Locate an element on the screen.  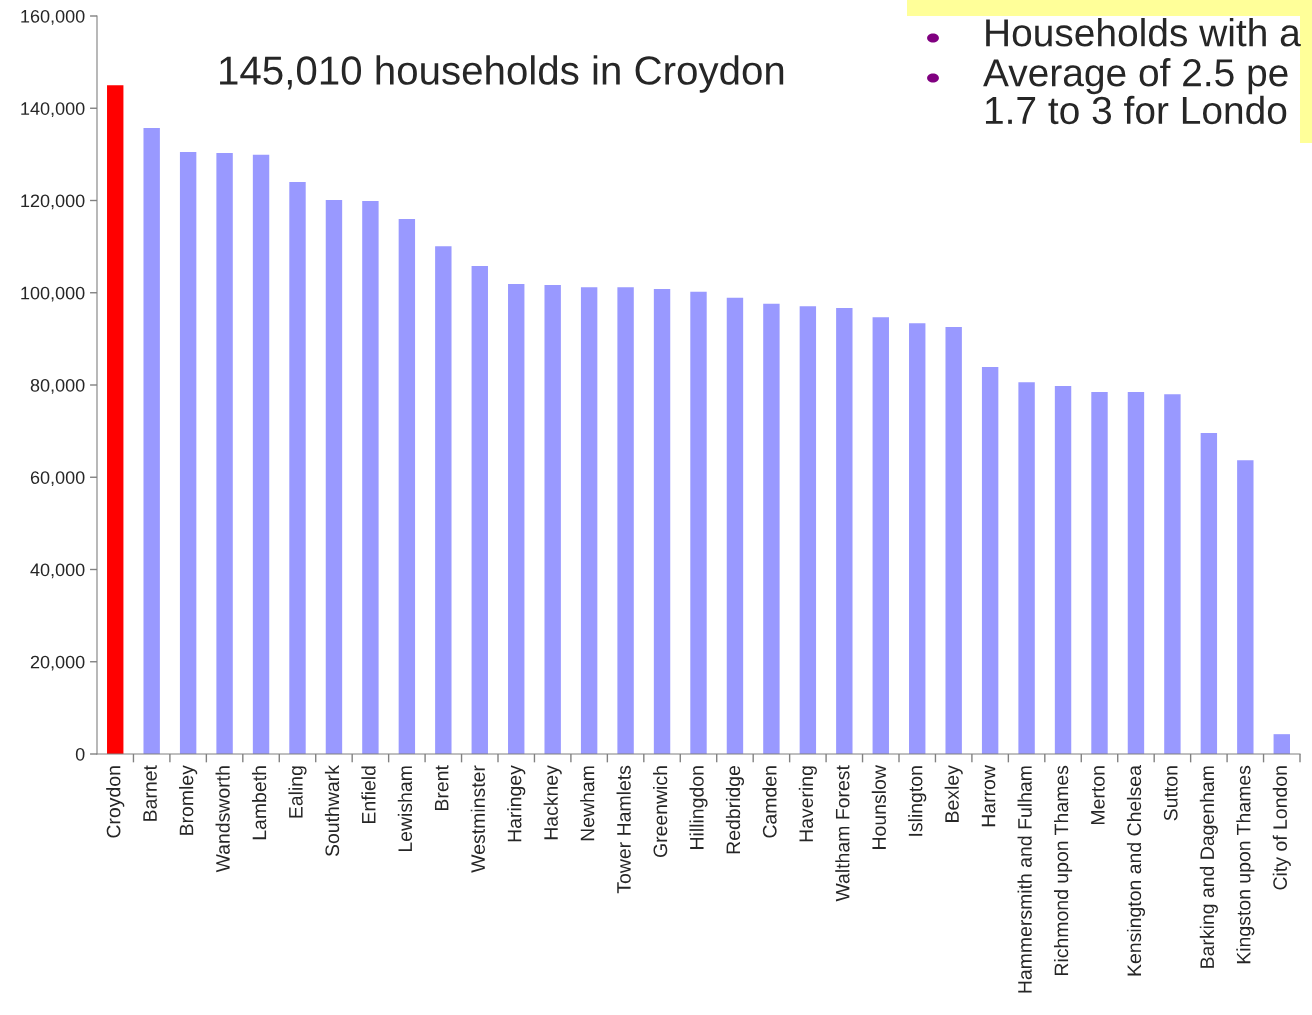
x-tick-label: Richmond upon Thames is located at coordinates (1063, 870).